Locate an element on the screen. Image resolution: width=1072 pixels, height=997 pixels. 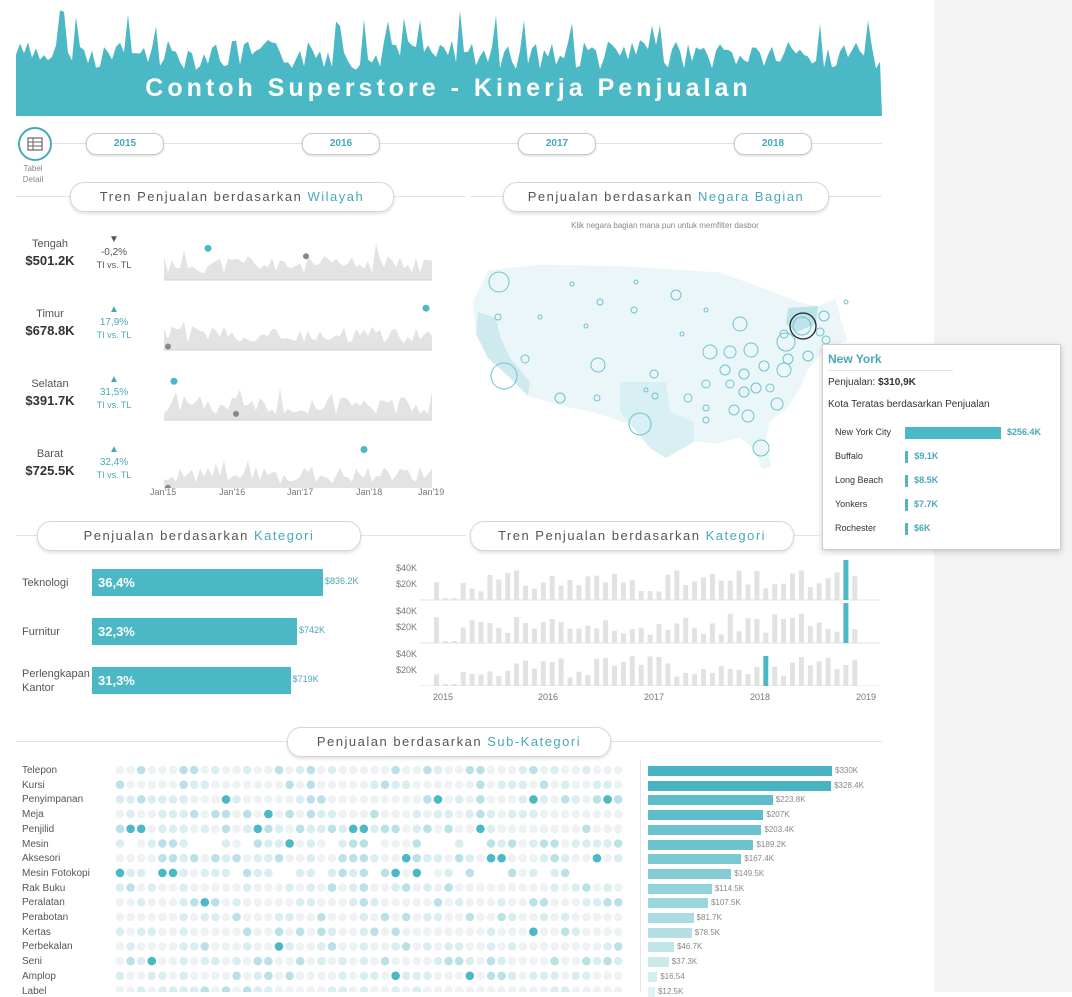
year-filter-2017: 2017 is located at coordinates (557, 144).